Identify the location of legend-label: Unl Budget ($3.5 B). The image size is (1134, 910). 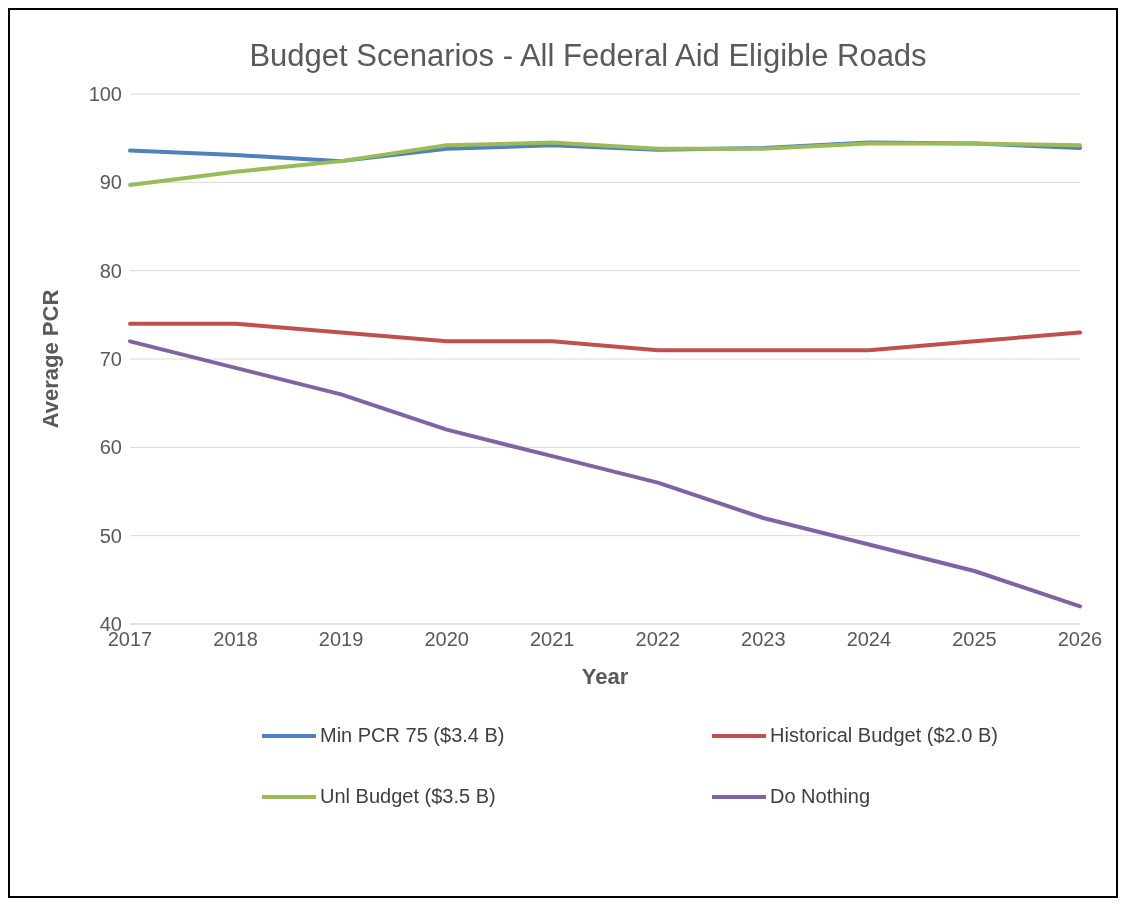
(408, 796).